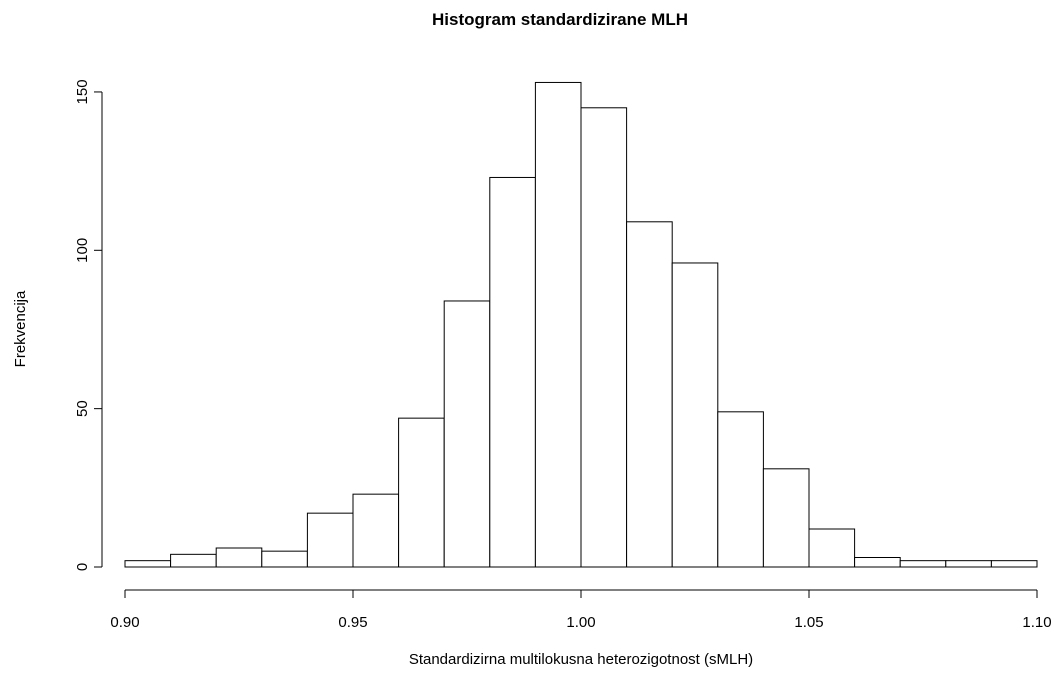 The width and height of the screenshot is (1057, 678). Describe the element at coordinates (124, 622) in the screenshot. I see `x-tick-label: 0.90` at that location.